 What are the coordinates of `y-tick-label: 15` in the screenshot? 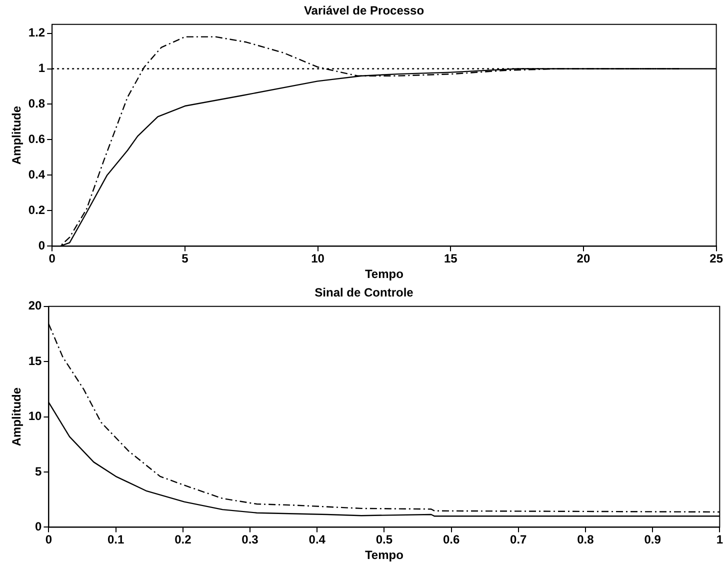 It's located at (35, 361).